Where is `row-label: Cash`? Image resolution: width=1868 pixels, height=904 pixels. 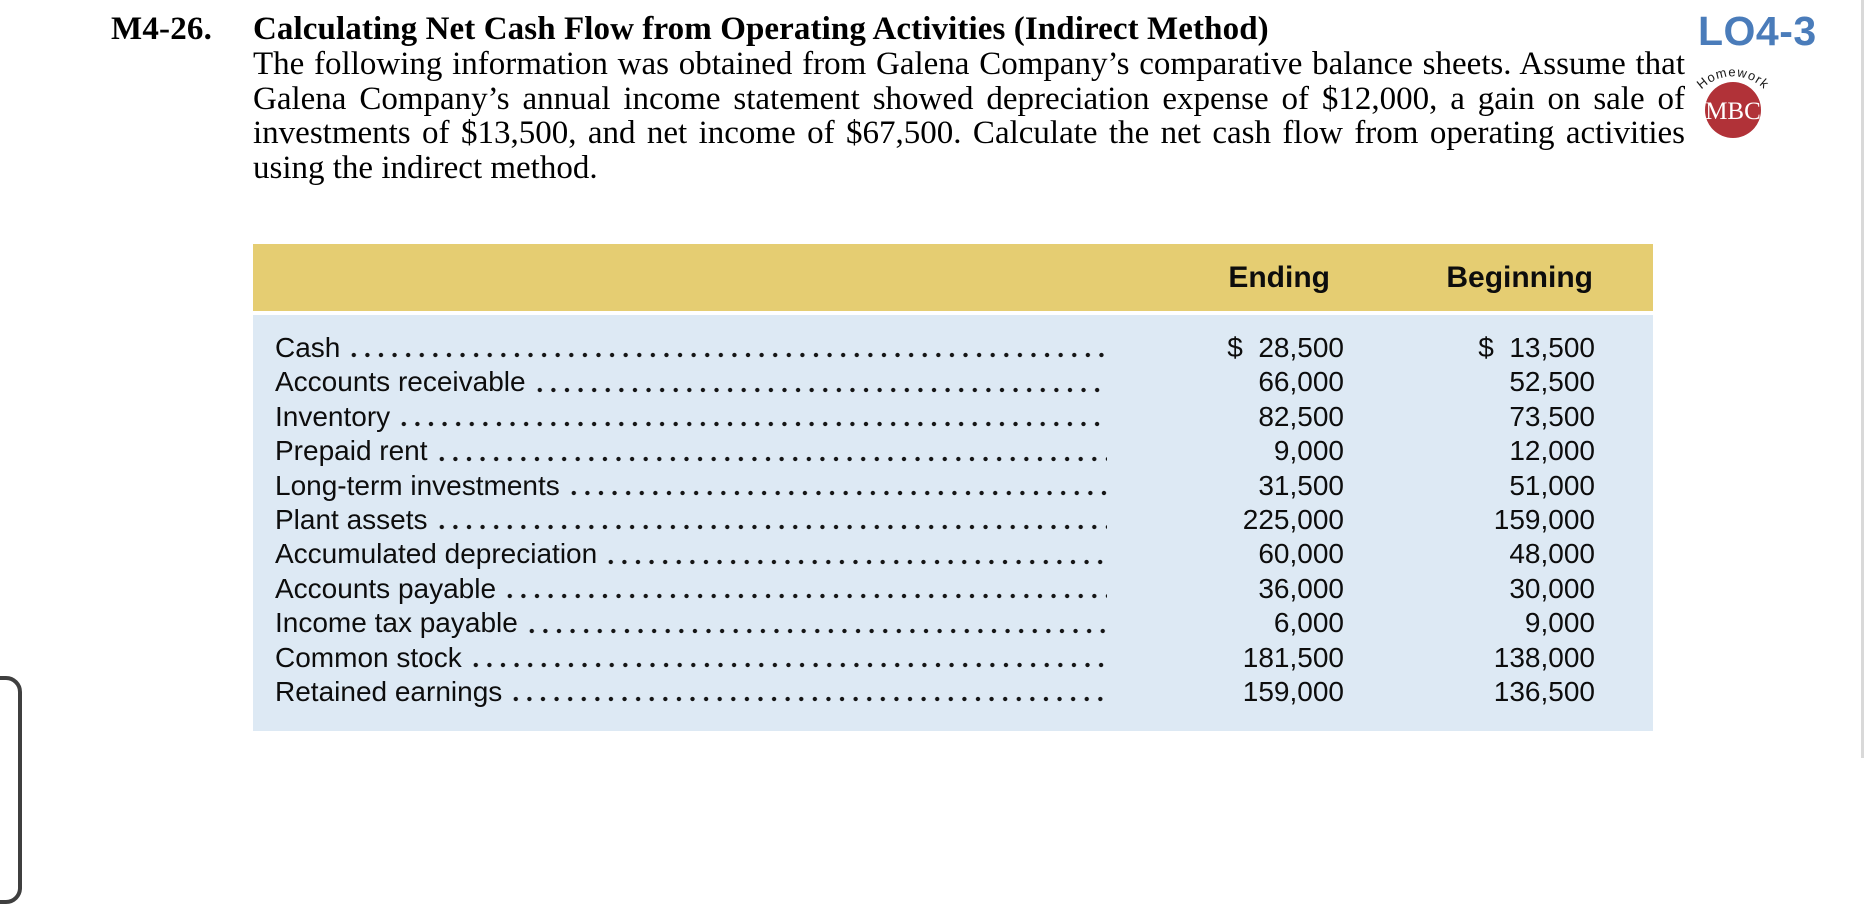
row-label: Cash is located at coordinates (308, 347).